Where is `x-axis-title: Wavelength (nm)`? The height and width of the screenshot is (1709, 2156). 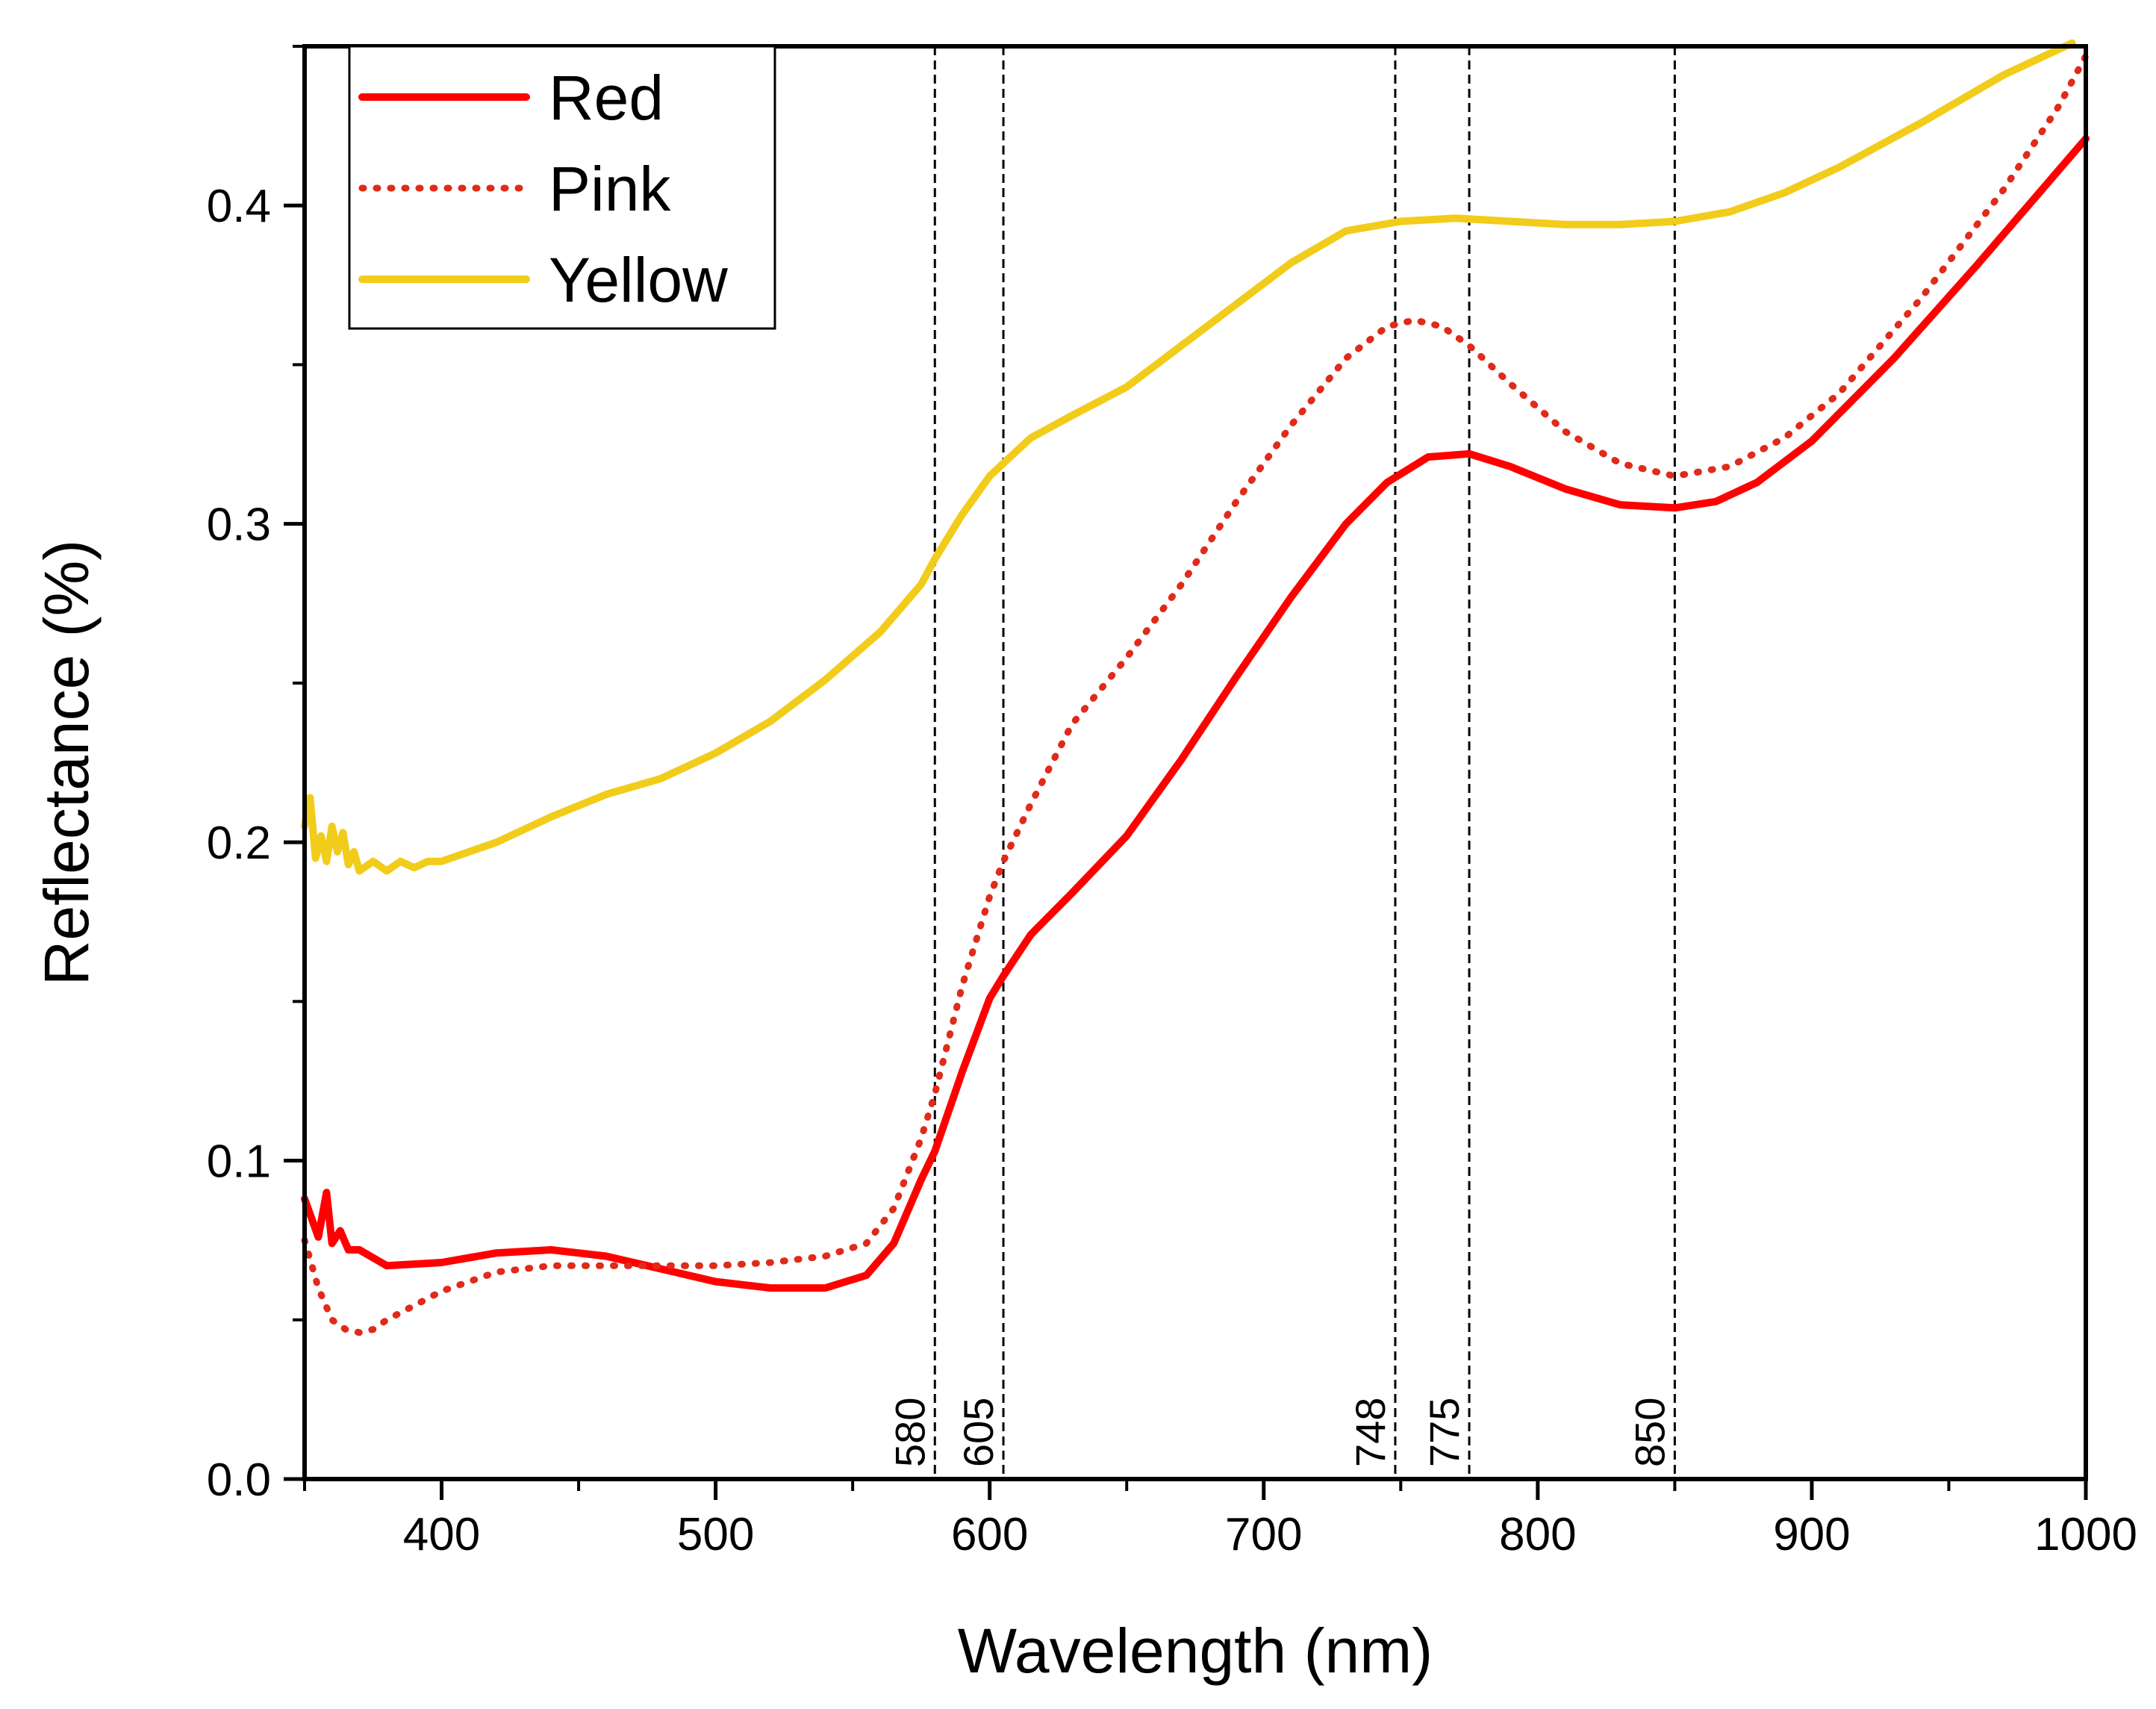
x-axis-title: Wavelength (nm) is located at coordinates (1195, 1651).